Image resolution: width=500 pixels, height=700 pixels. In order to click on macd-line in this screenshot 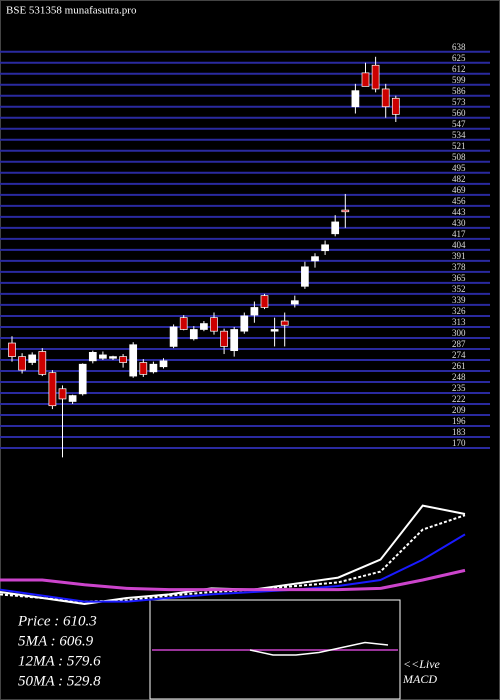, I will do `click(319, 648)`.